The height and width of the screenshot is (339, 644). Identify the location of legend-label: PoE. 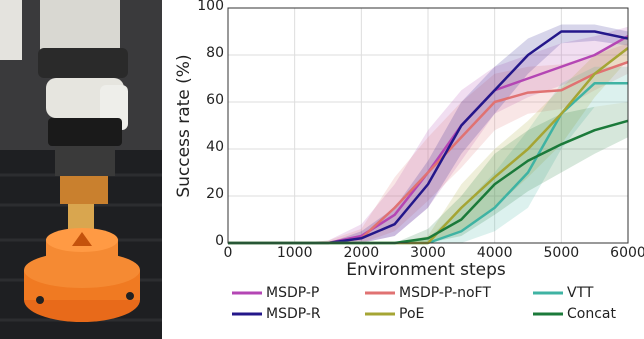
(411, 314).